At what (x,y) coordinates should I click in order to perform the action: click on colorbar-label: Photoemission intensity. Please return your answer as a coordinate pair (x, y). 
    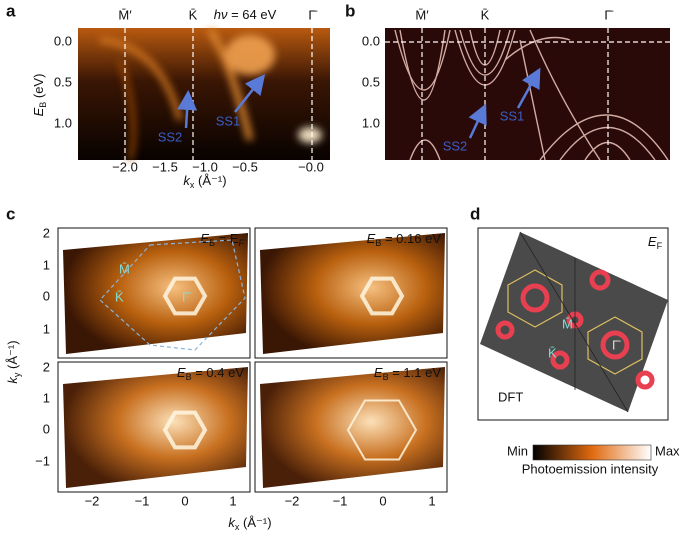
    Looking at the image, I should click on (590, 468).